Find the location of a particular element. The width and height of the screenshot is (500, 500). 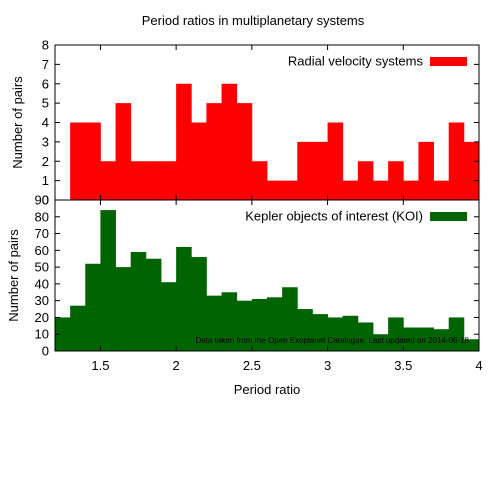

koi-y-tick-label: 10 is located at coordinates (42, 334).